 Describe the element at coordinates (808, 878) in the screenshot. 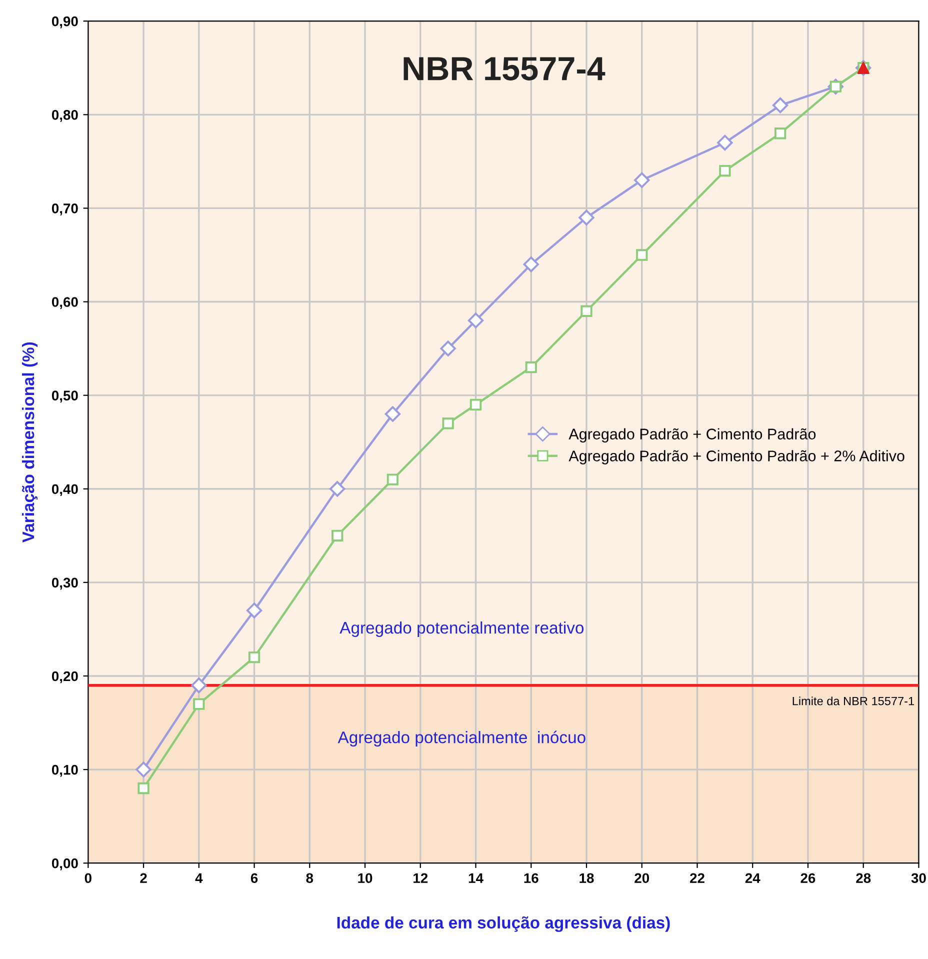

I see `x-tick-label: 26` at that location.